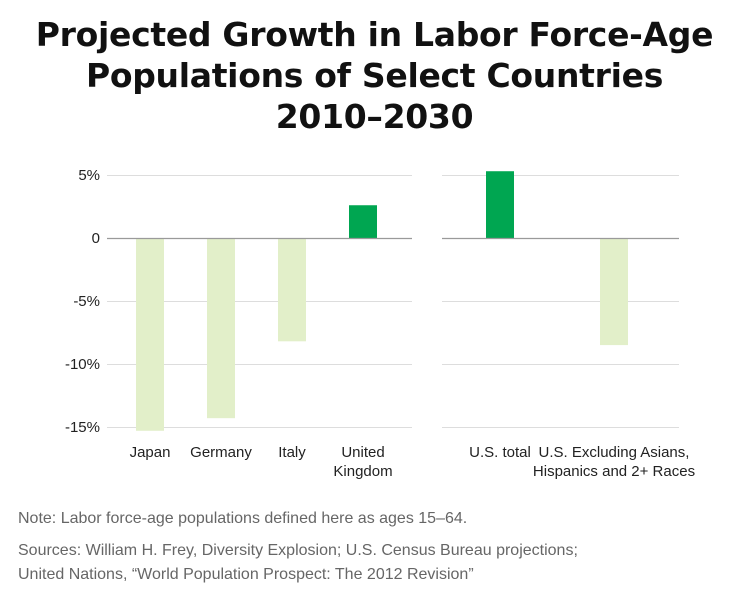  Describe the element at coordinates (89, 175) in the screenshot. I see `y-tick-label-0: 5%` at that location.